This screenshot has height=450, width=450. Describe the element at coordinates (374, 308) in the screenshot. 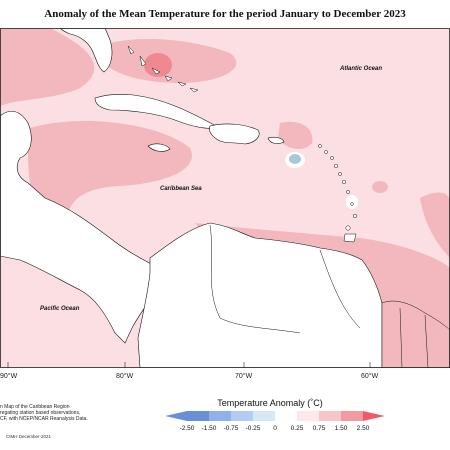

I see `country-border` at that location.